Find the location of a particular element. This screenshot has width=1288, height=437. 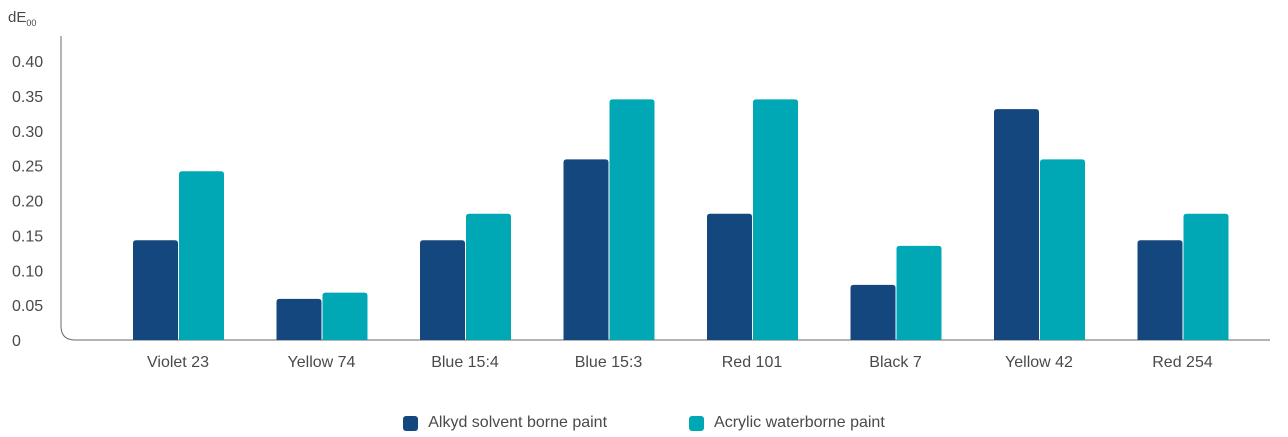

legend-label-alkyd: Alkyd solvent borne paint is located at coordinates (518, 422).